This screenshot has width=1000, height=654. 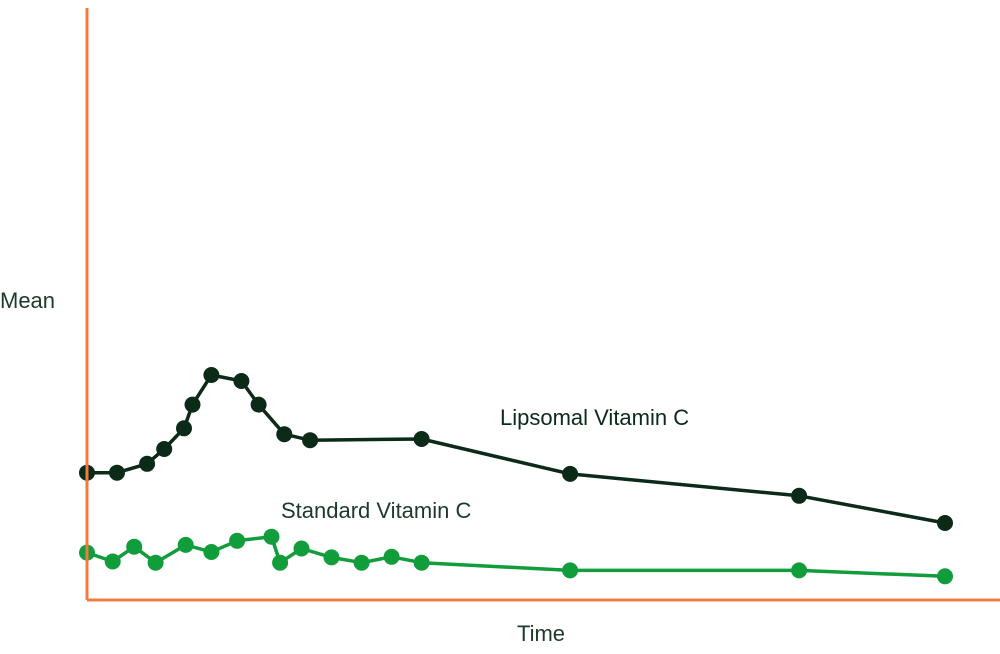 What do you see at coordinates (594, 417) in the screenshot?
I see `series-label-lipsomal: Lipsomal Vitamin C` at bounding box center [594, 417].